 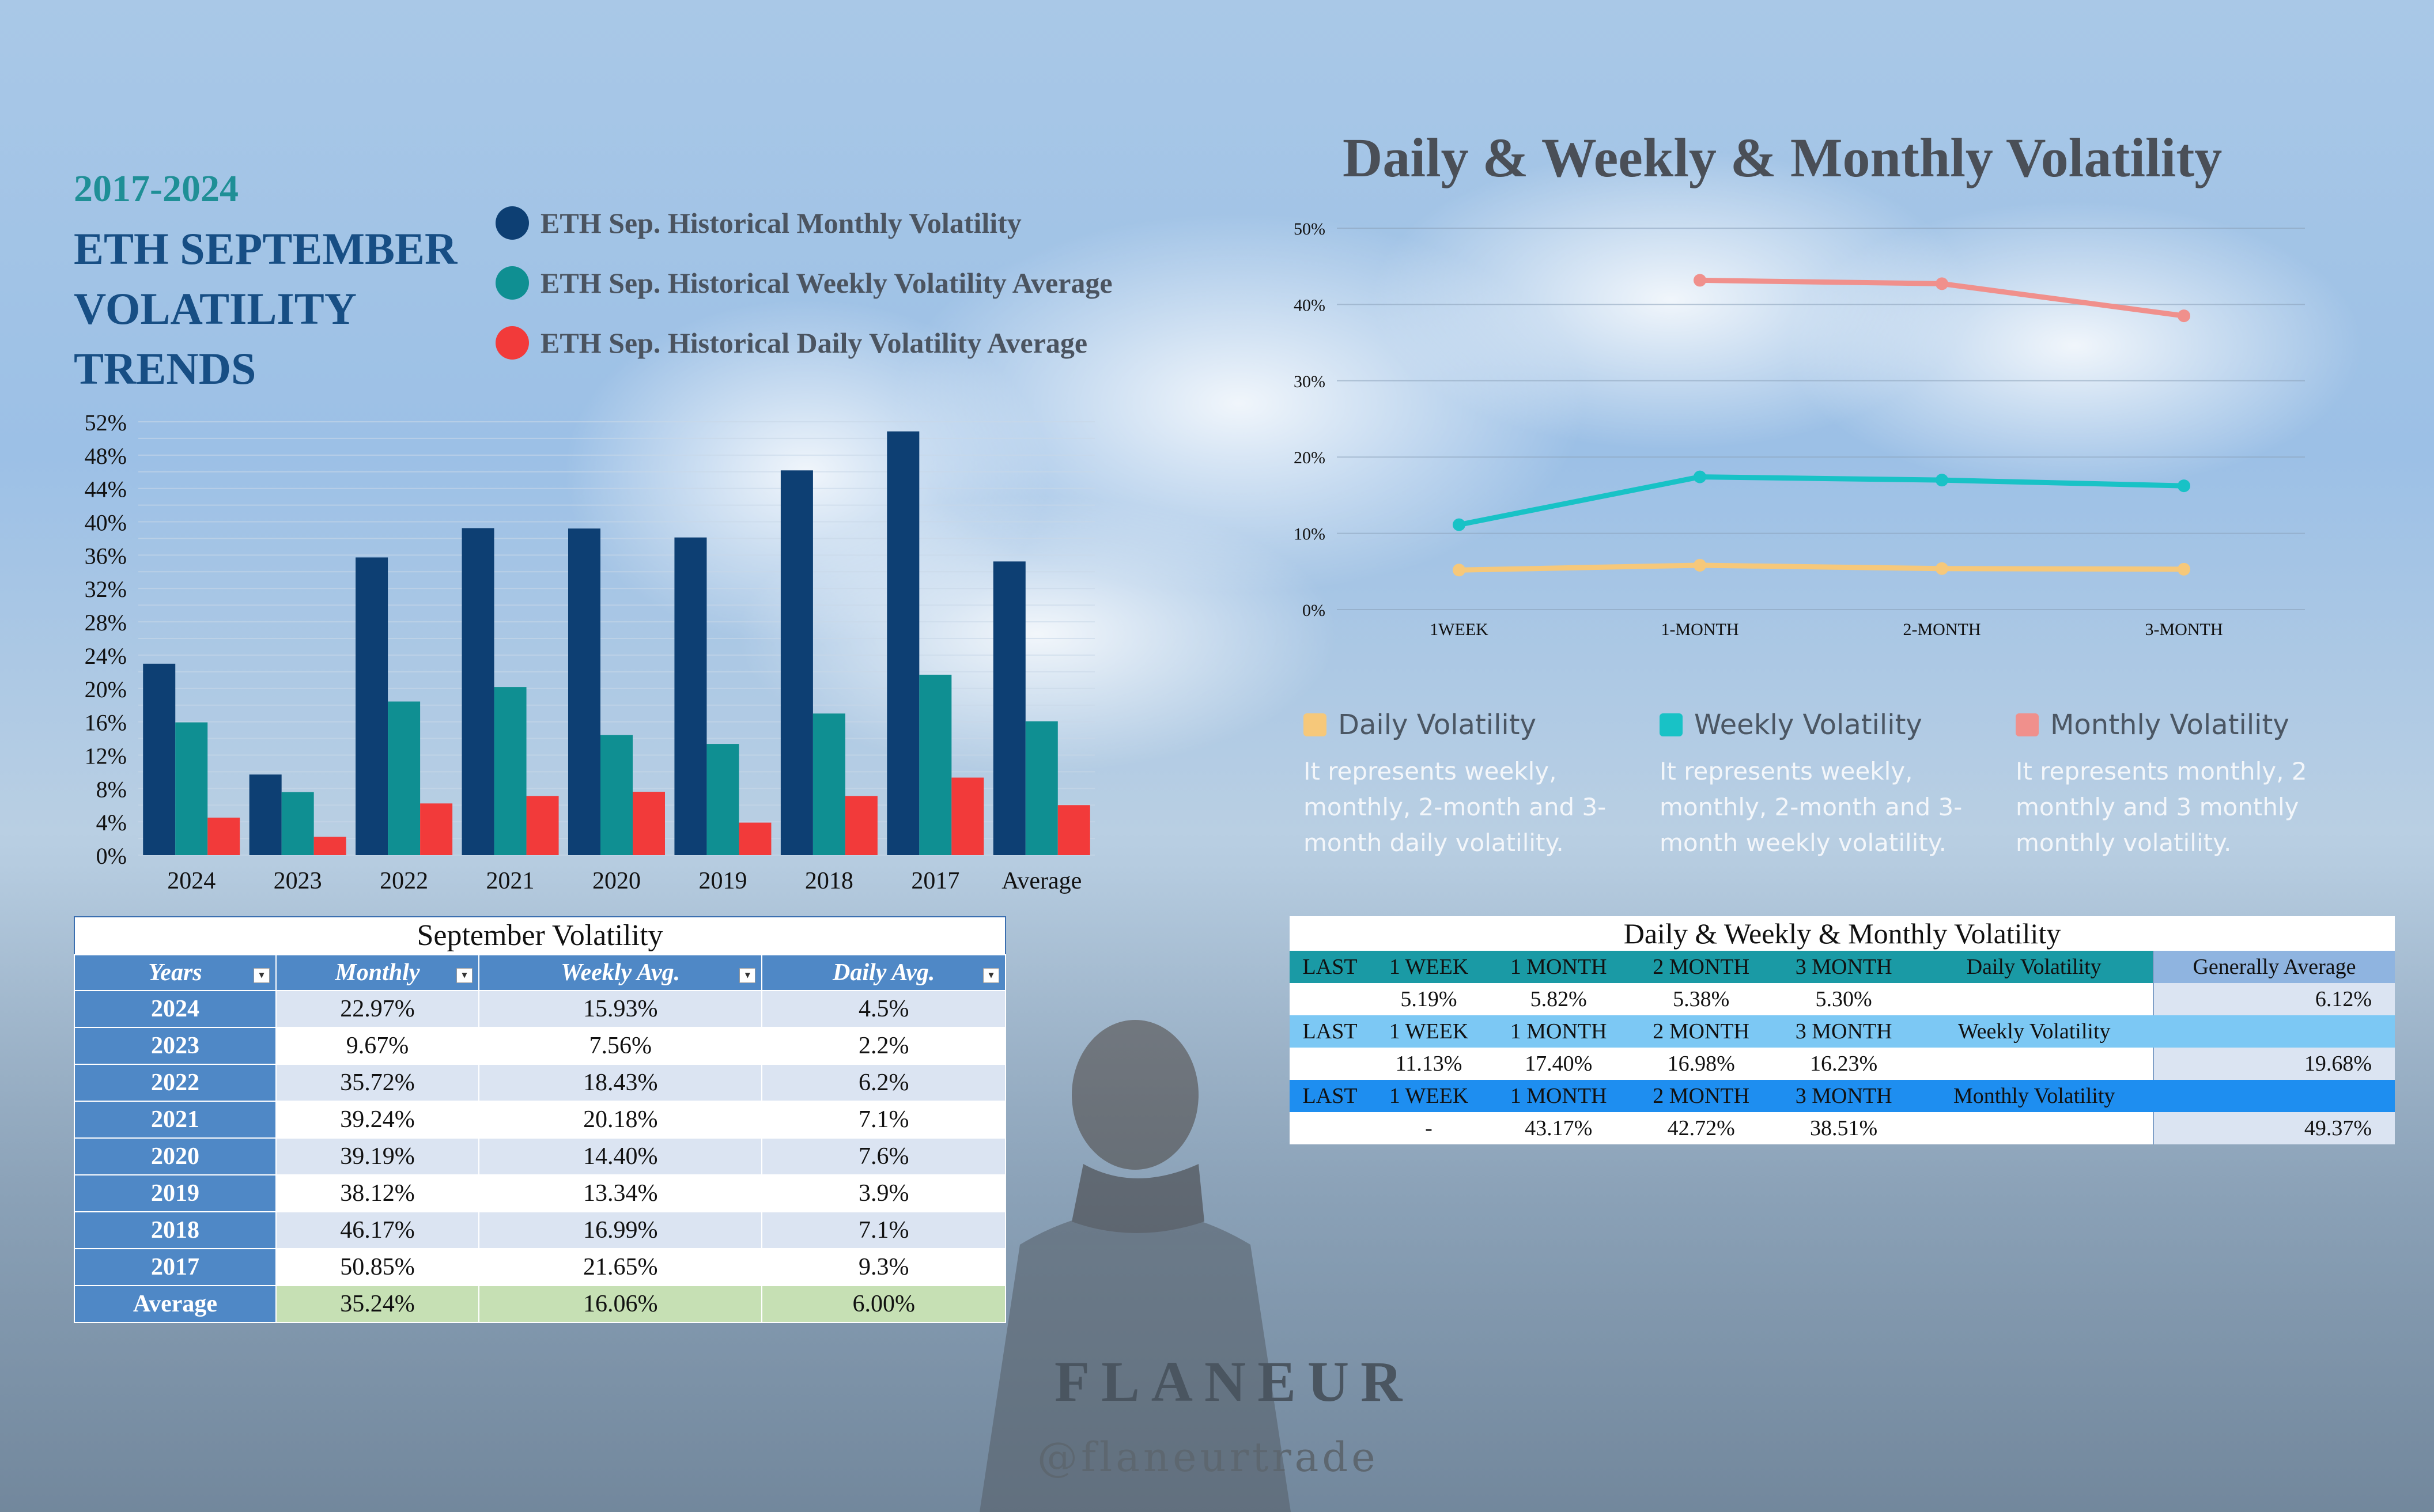 What do you see at coordinates (175, 1083) in the screenshot?
I see `year-cell: 2022` at bounding box center [175, 1083].